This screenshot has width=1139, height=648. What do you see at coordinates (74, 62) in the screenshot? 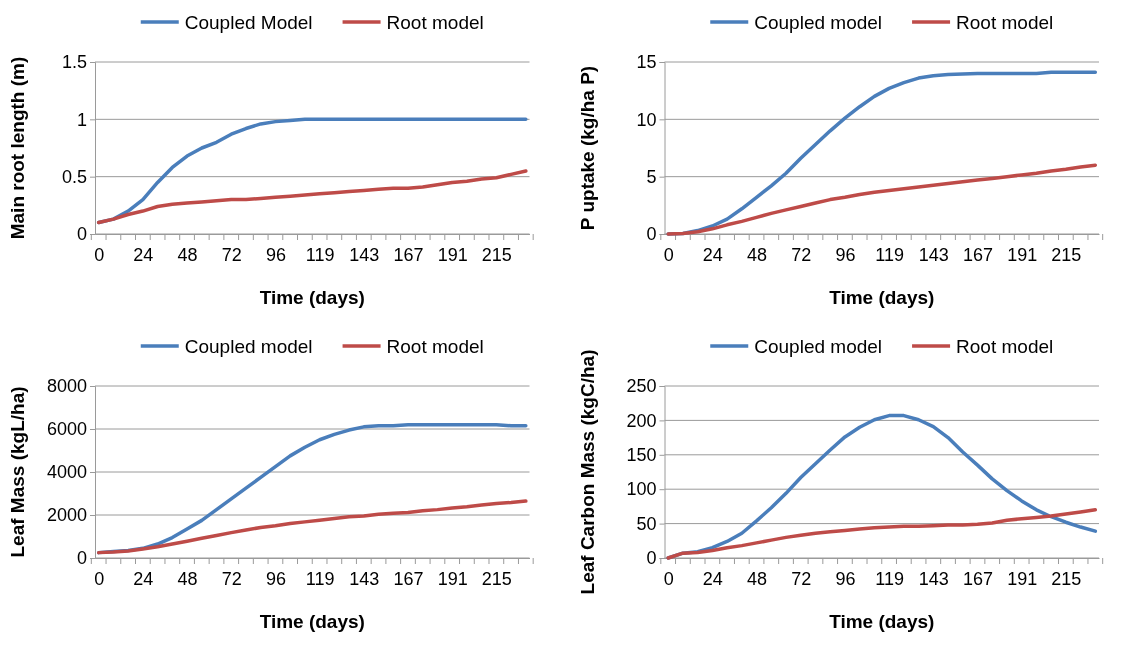
I see `y-tick-label: 1.5` at bounding box center [74, 62].